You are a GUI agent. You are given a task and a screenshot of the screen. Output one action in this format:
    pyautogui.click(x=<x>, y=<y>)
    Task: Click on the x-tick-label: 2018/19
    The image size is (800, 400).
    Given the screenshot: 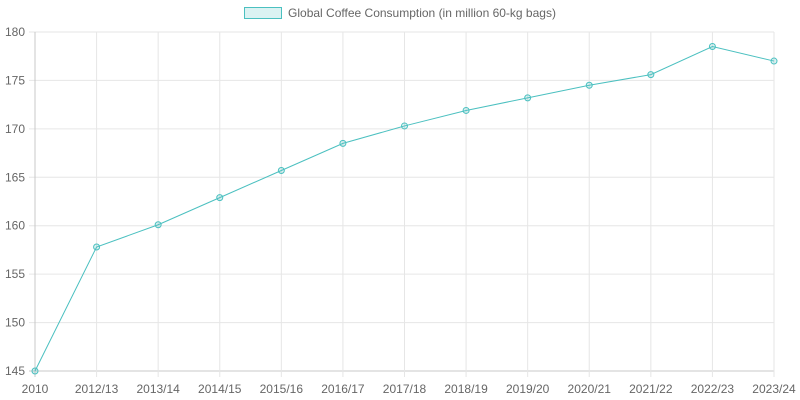 What is the action you would take?
    pyautogui.click(x=466, y=389)
    